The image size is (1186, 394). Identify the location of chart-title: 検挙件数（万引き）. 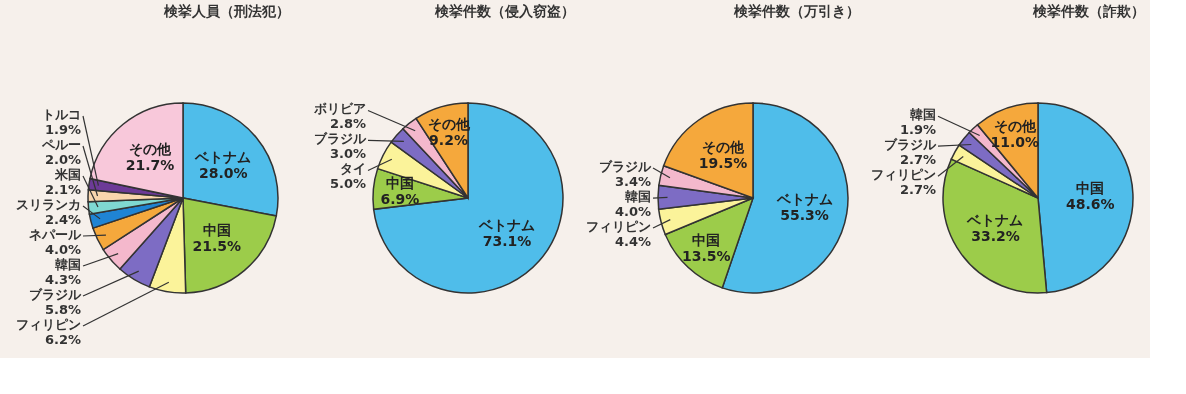
(796, 11).